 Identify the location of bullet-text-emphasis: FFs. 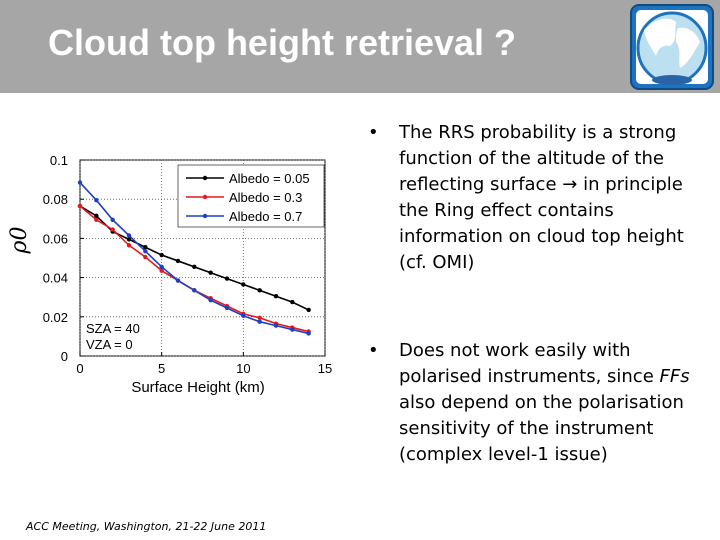
(674, 376).